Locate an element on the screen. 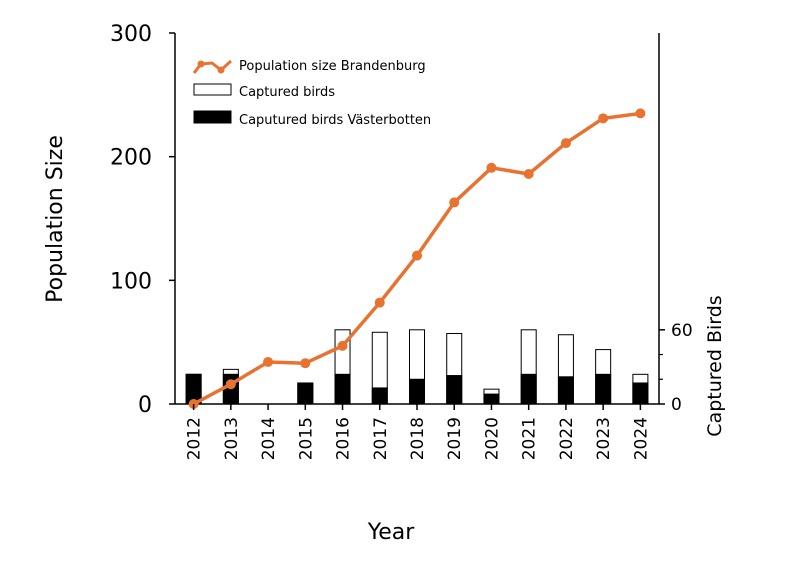 The image size is (801, 574). y-tick-label: 0 is located at coordinates (145, 405).